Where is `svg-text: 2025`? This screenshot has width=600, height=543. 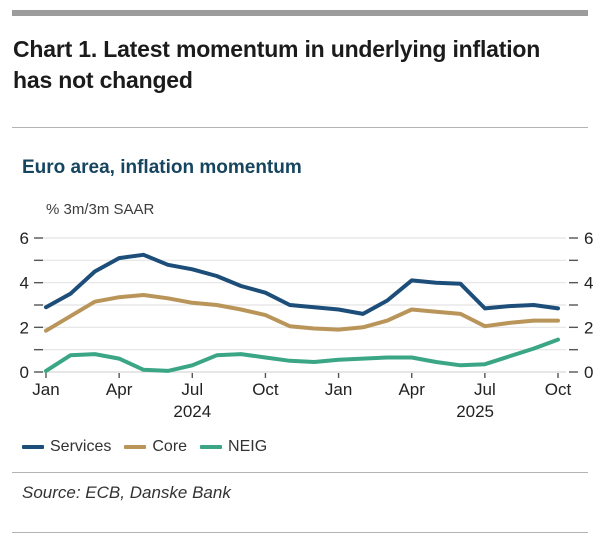 svg-text: 2025 is located at coordinates (475, 411).